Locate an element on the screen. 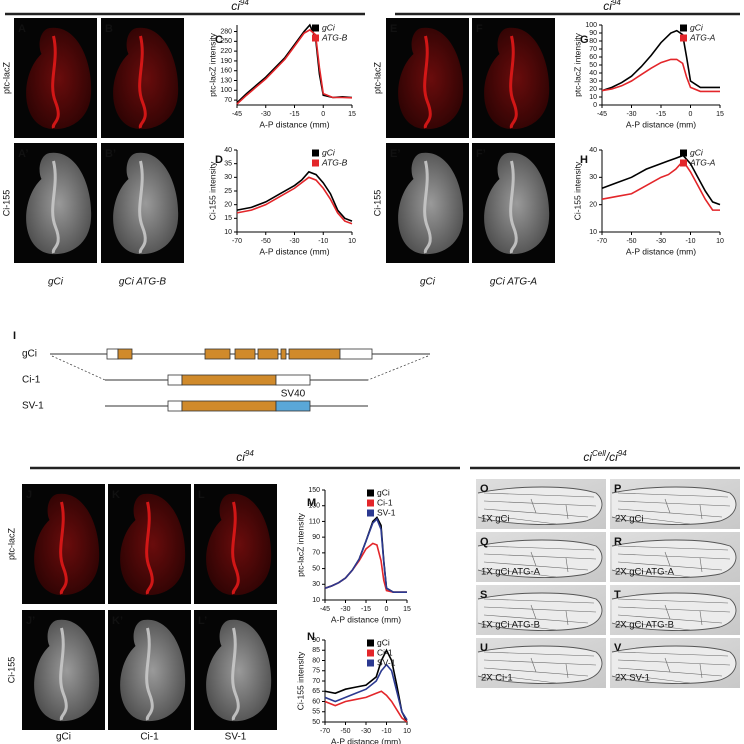 This screenshot has width=744, height=744. y-tick-label: 110 is located at coordinates (314, 521).